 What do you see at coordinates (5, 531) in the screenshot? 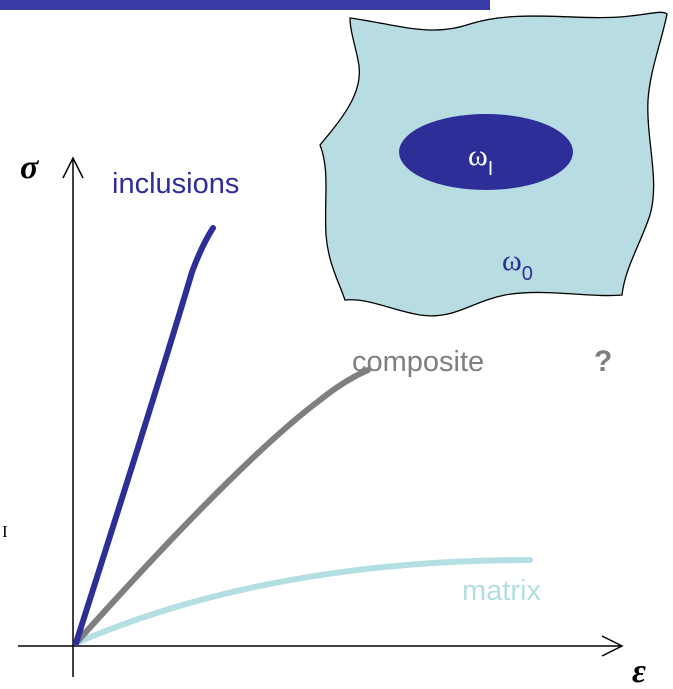
I see `side-mark: I` at bounding box center [5, 531].